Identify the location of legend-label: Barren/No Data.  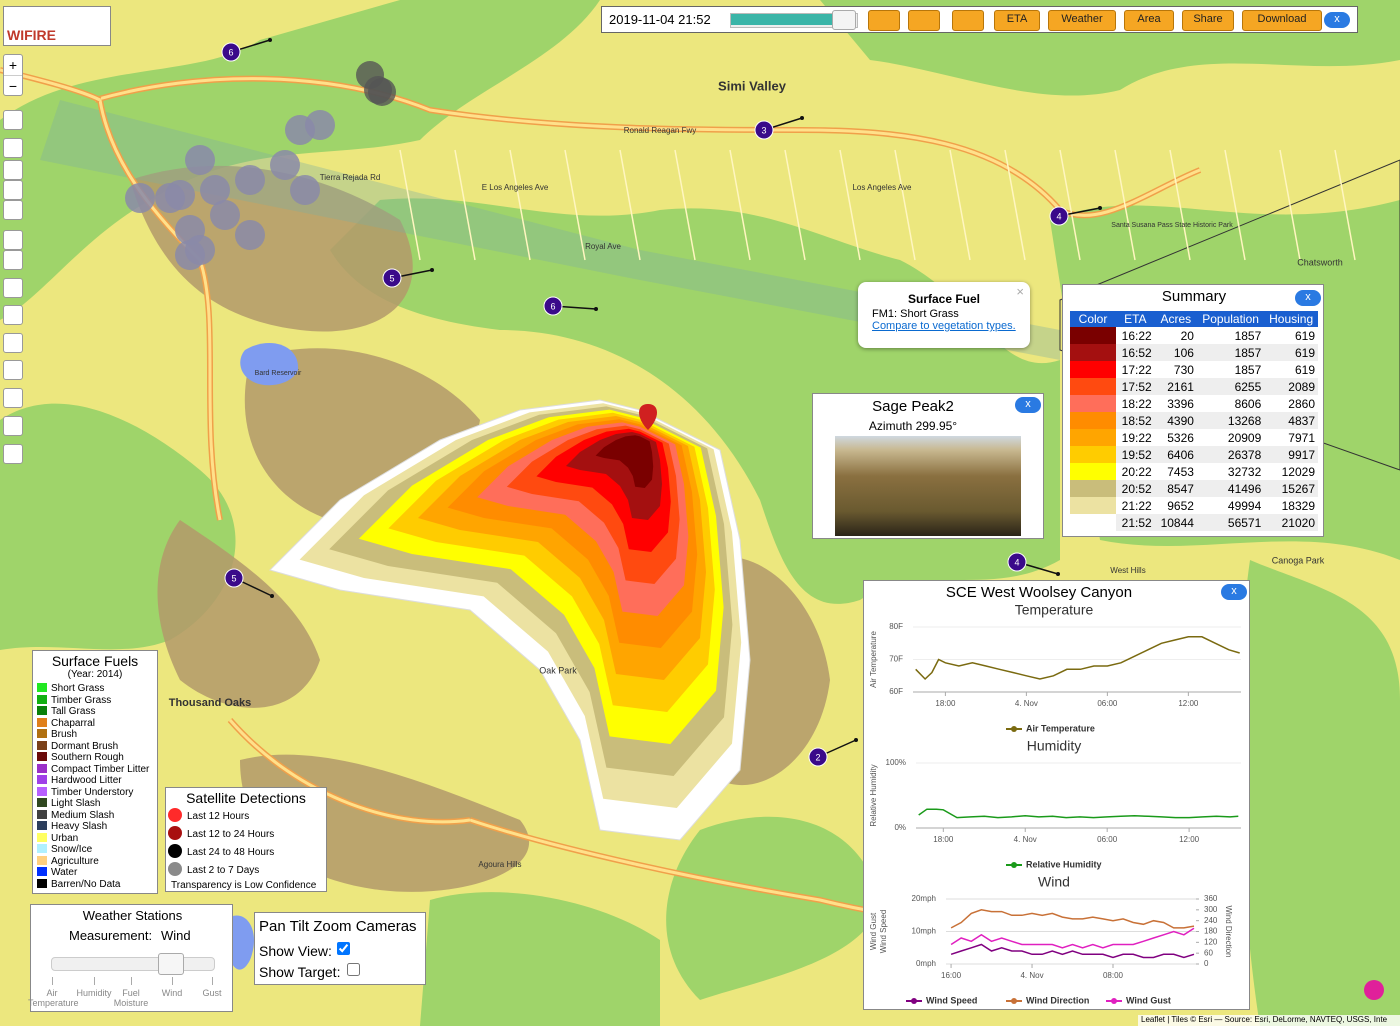
(86, 884).